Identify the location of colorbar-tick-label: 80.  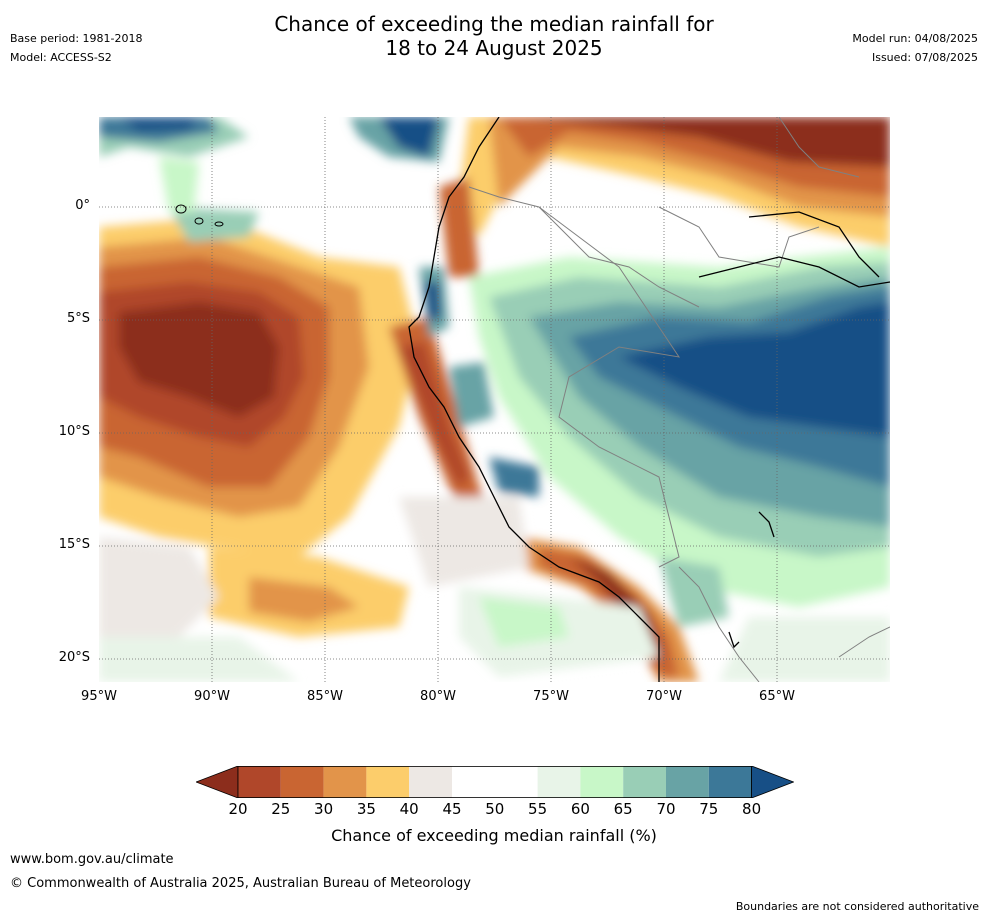
(752, 809).